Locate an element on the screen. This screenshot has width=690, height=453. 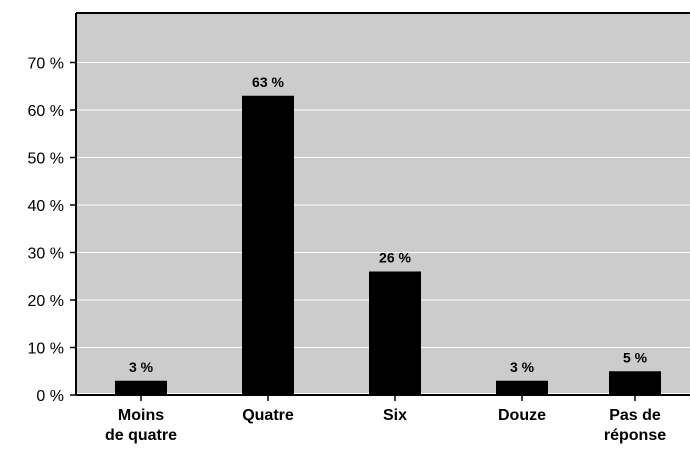
x-category-label: Moins is located at coordinates (141, 415).